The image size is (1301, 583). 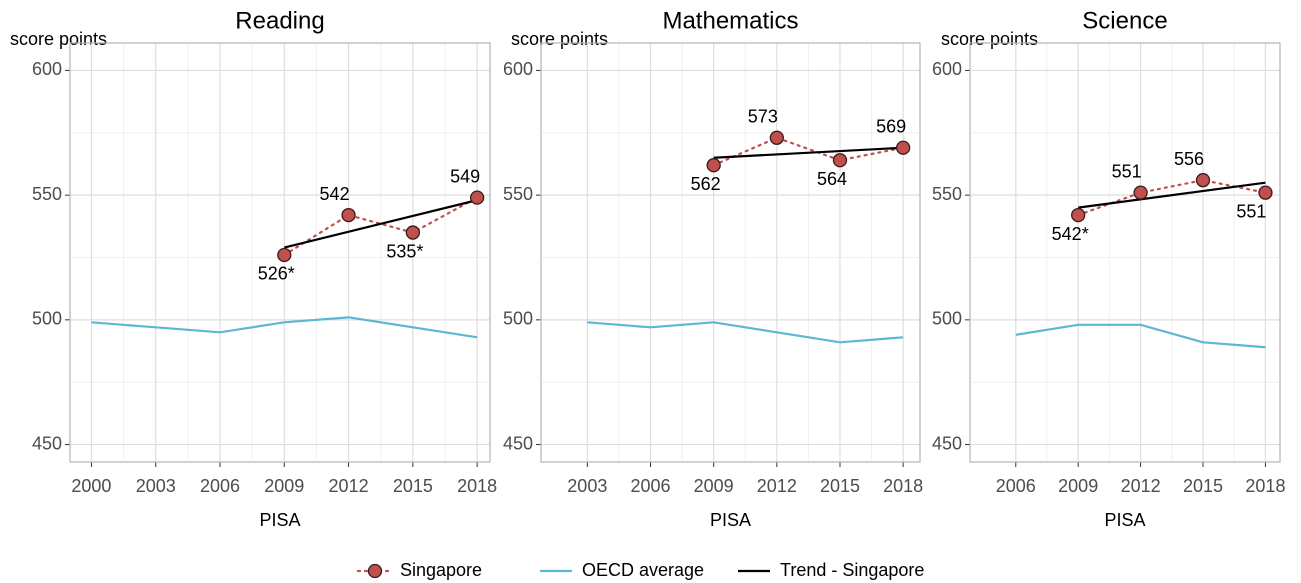 I want to click on data-label: 569, so click(x=891, y=127).